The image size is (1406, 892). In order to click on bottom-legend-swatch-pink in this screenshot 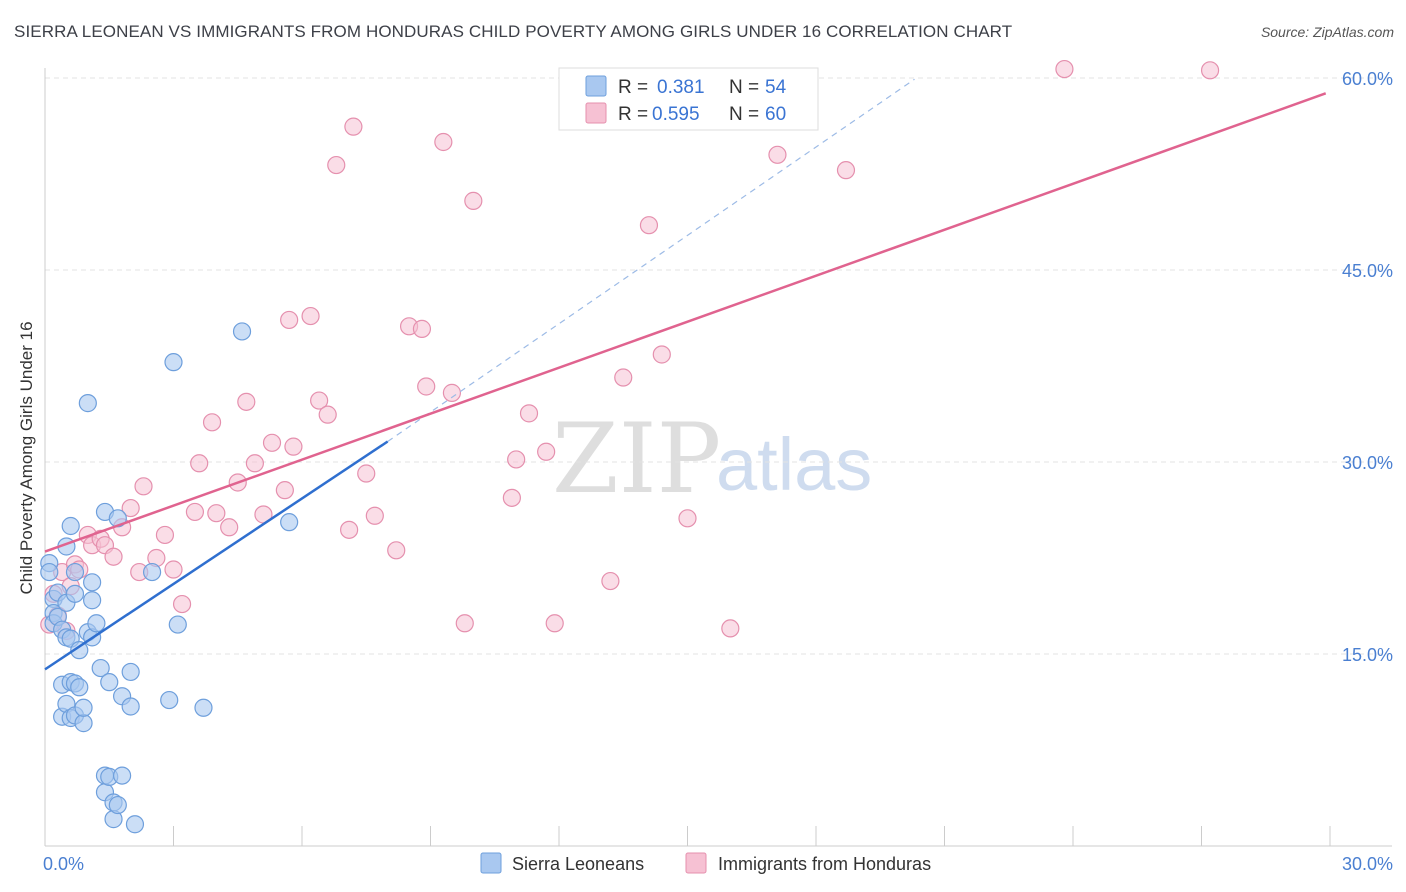, I will do `click(696, 863)`.